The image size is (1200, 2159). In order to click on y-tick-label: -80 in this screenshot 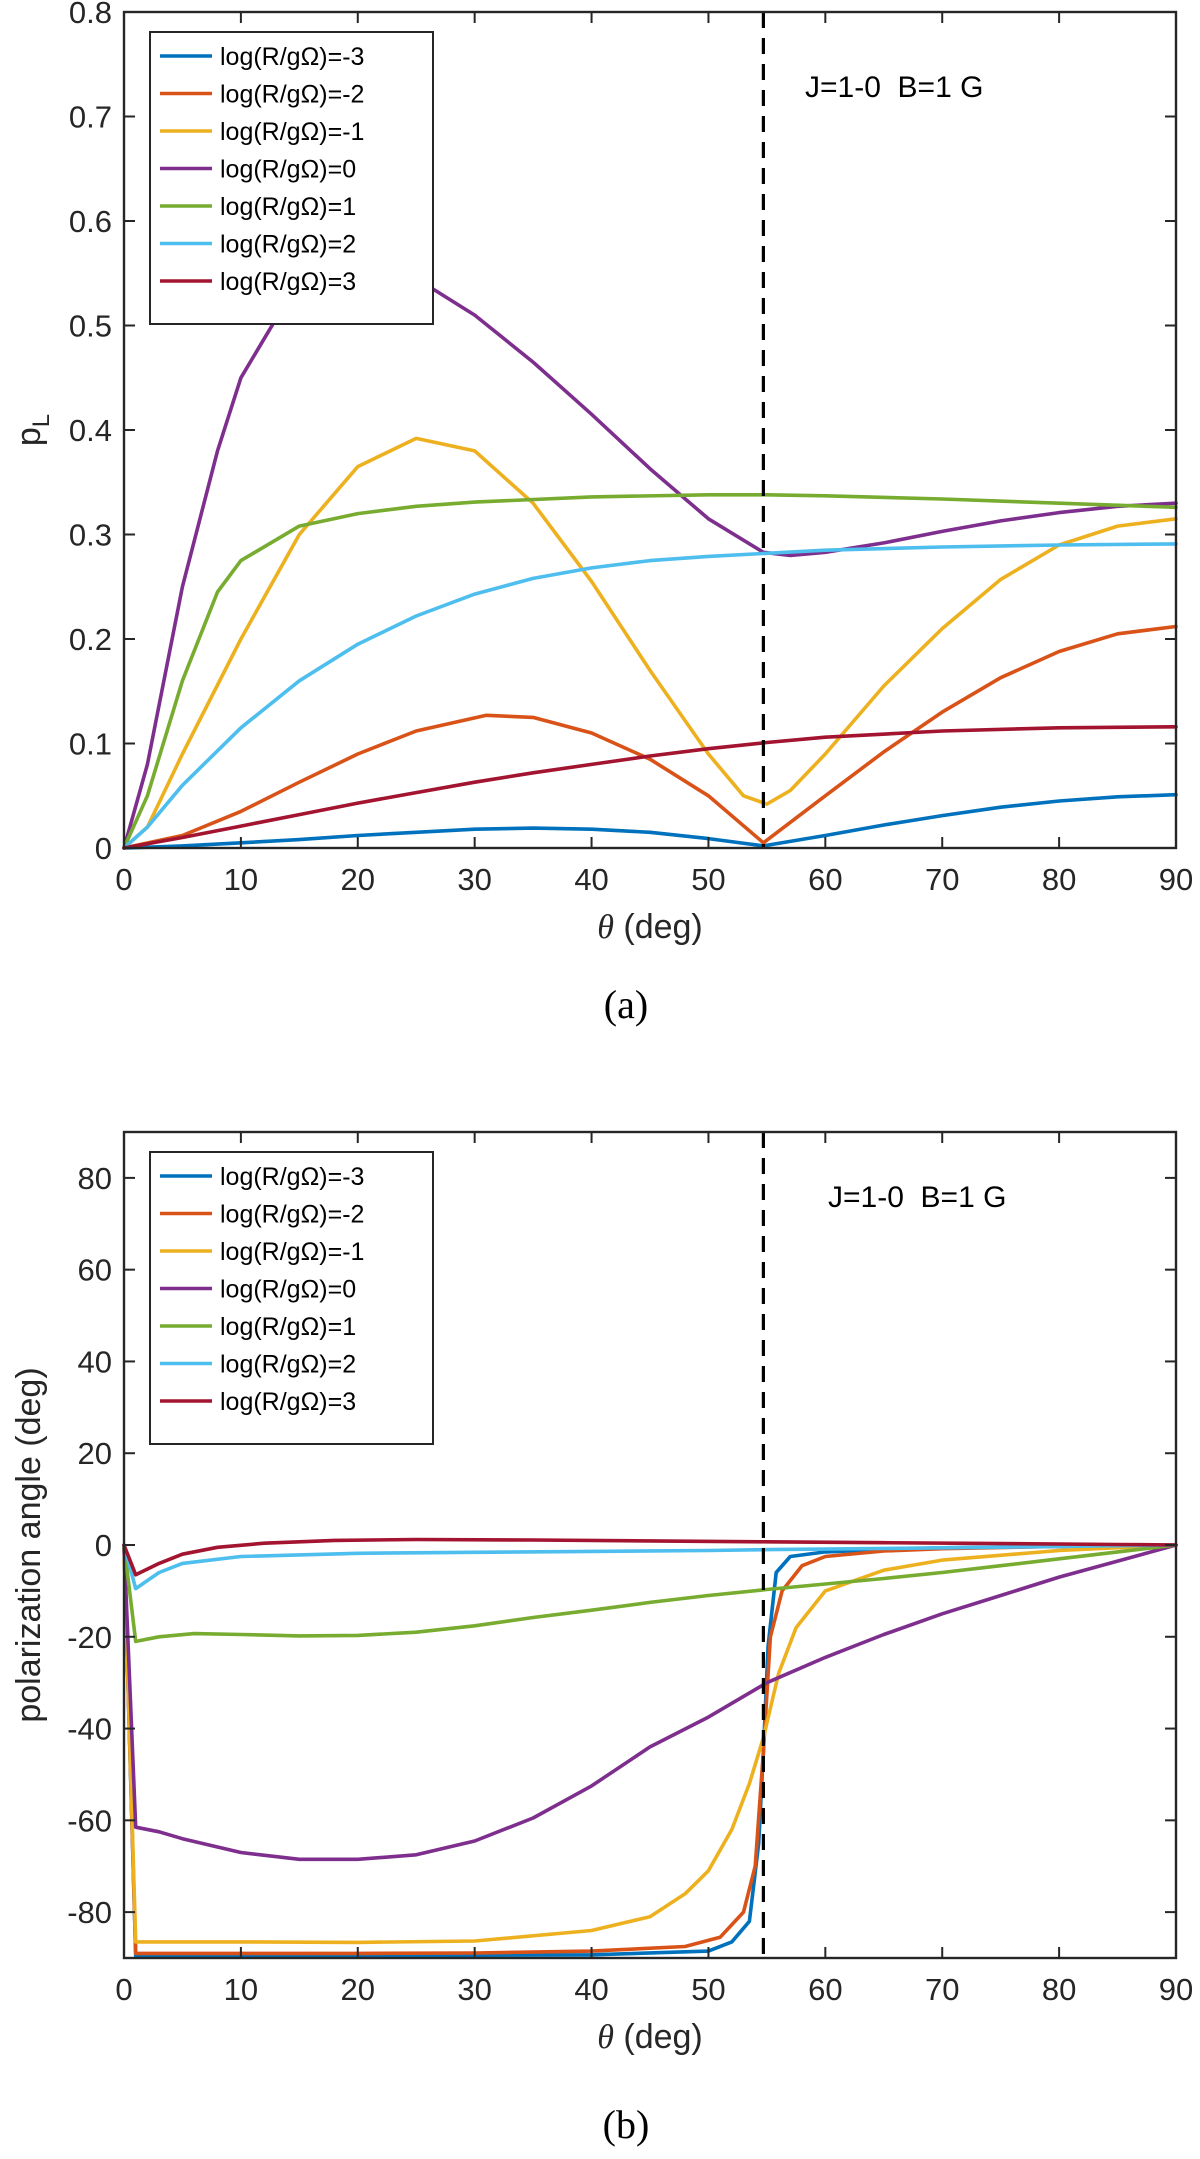, I will do `click(89, 1912)`.